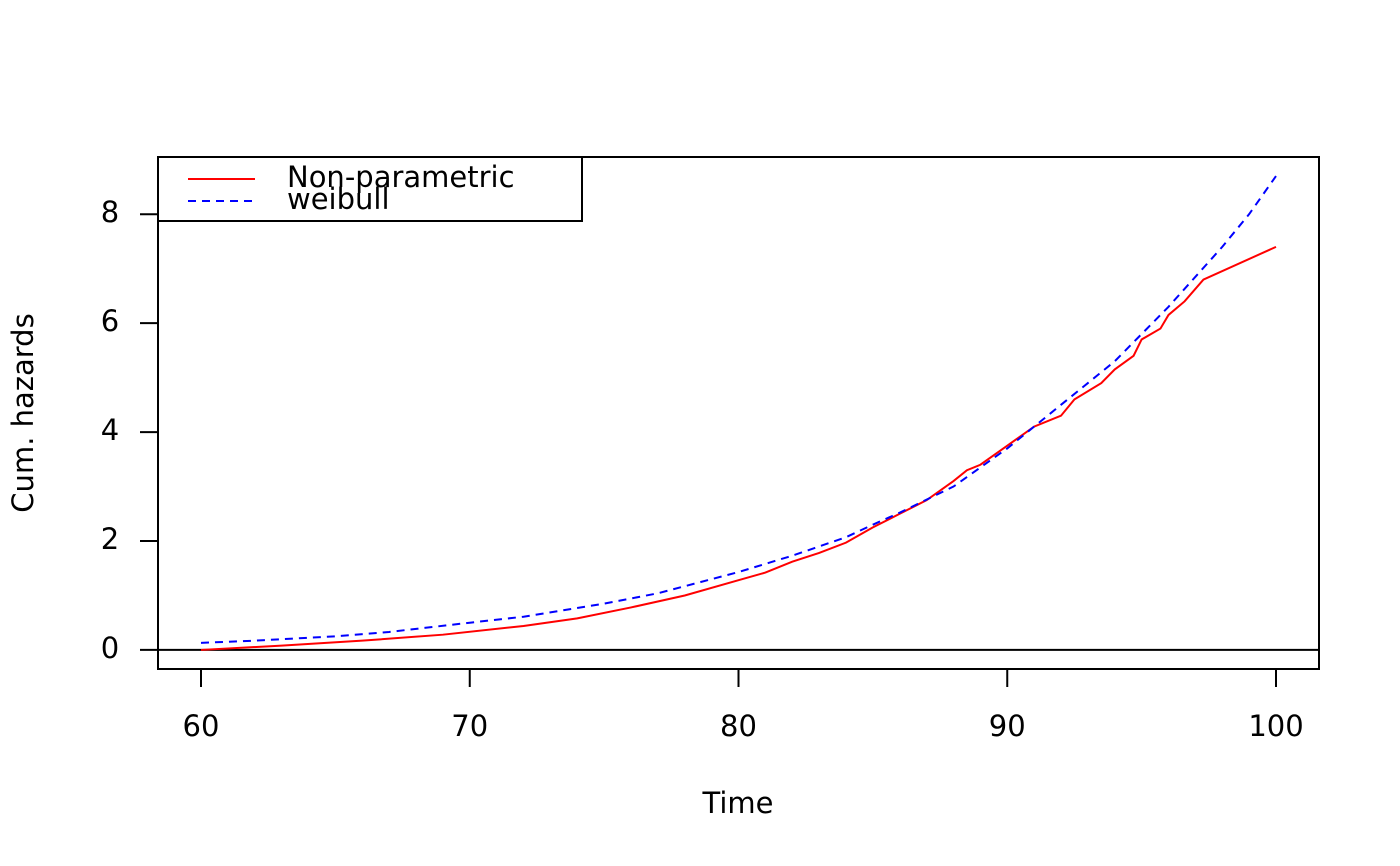 Image resolution: width=1400 pixels, height=866 pixels. Describe the element at coordinates (738, 803) in the screenshot. I see `x-axis-title: Time` at that location.